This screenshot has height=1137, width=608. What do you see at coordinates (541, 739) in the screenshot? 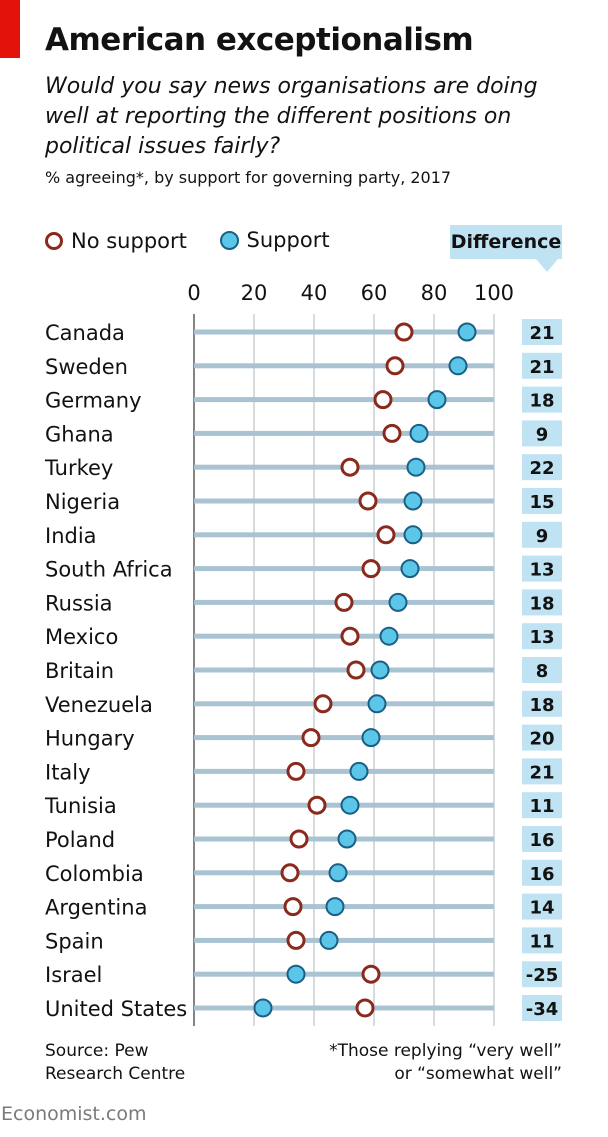
I see `difference-value: 20` at bounding box center [541, 739].